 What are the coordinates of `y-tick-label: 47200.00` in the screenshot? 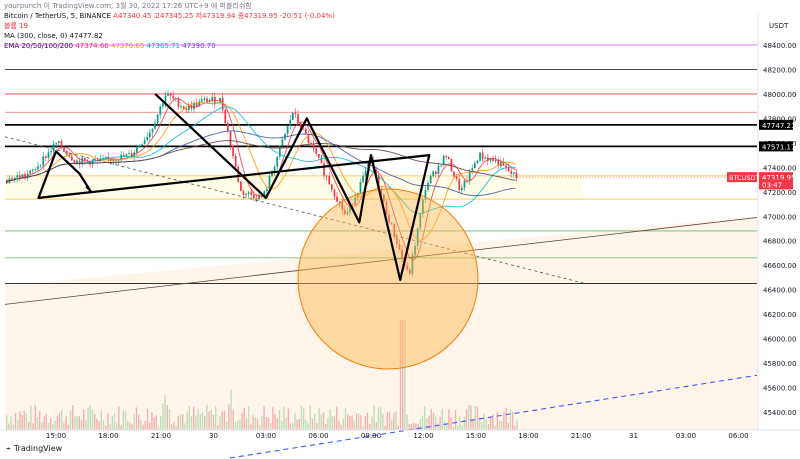 It's located at (779, 193).